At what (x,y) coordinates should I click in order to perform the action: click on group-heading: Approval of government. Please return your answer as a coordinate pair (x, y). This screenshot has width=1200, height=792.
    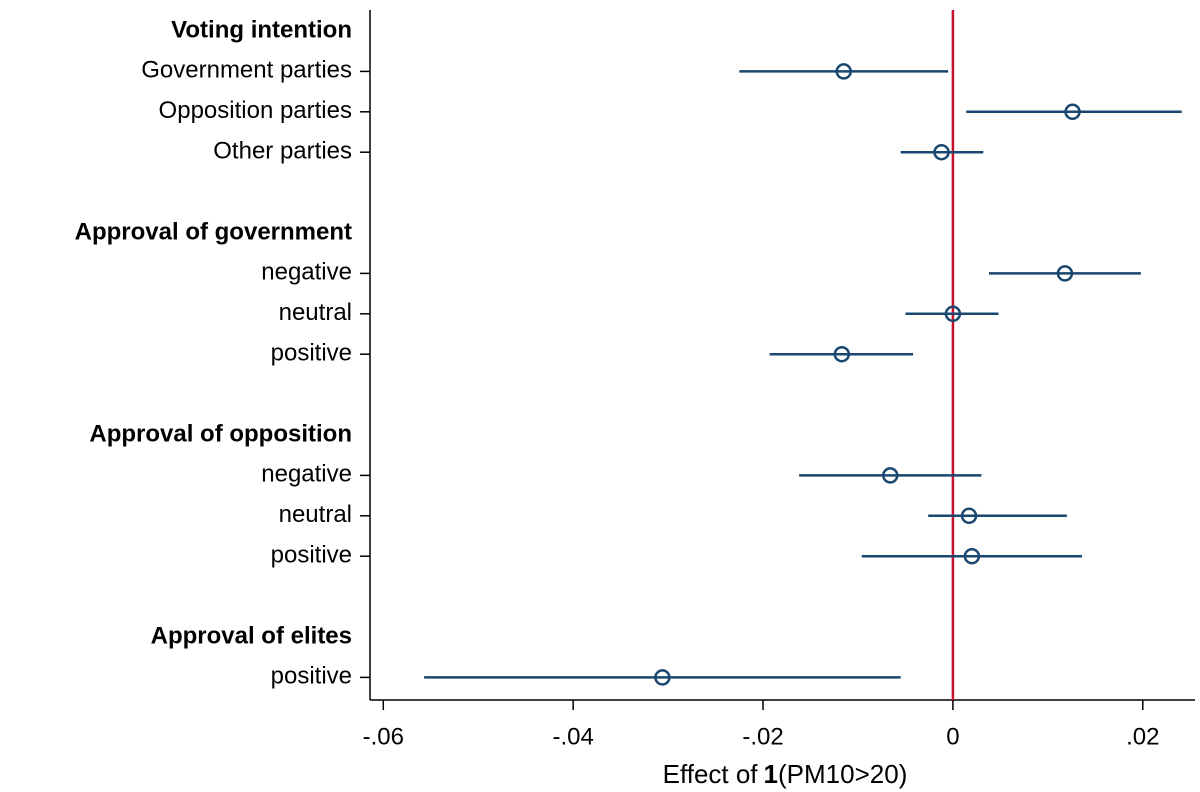
    Looking at the image, I should click on (213, 231).